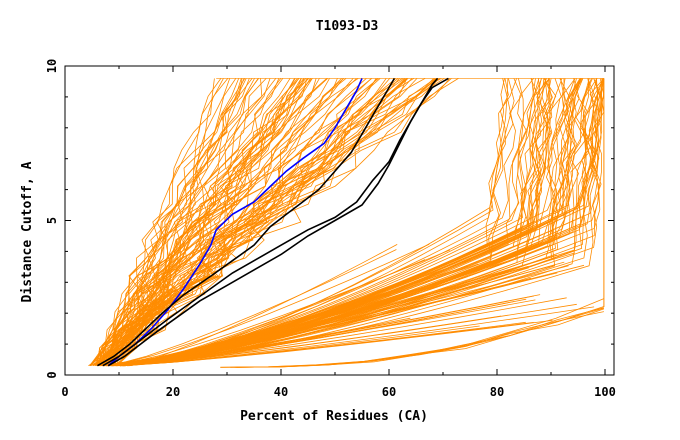  Describe the element at coordinates (52, 66) in the screenshot. I see `y-tick-label: 10` at that location.